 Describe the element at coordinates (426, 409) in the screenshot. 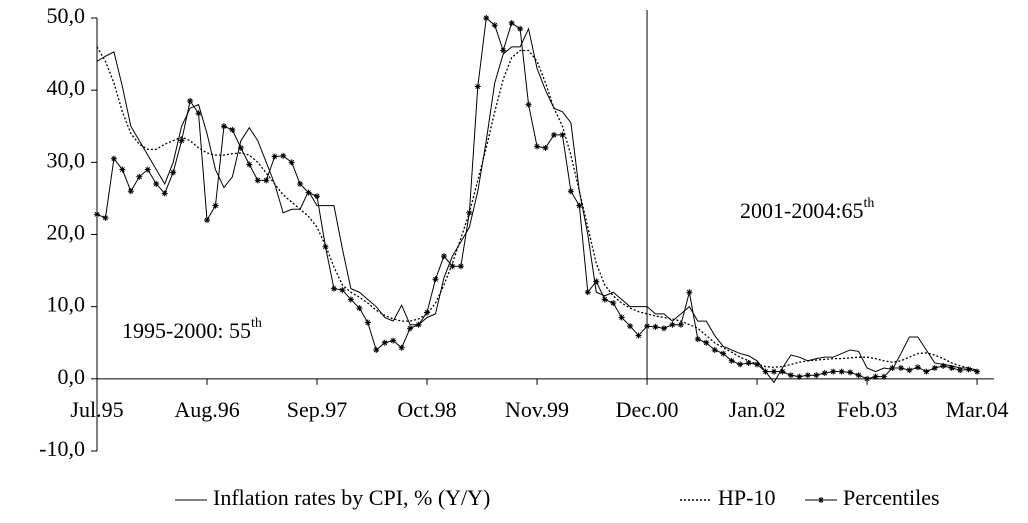

I see `x-tick-label: Oct.98` at that location.